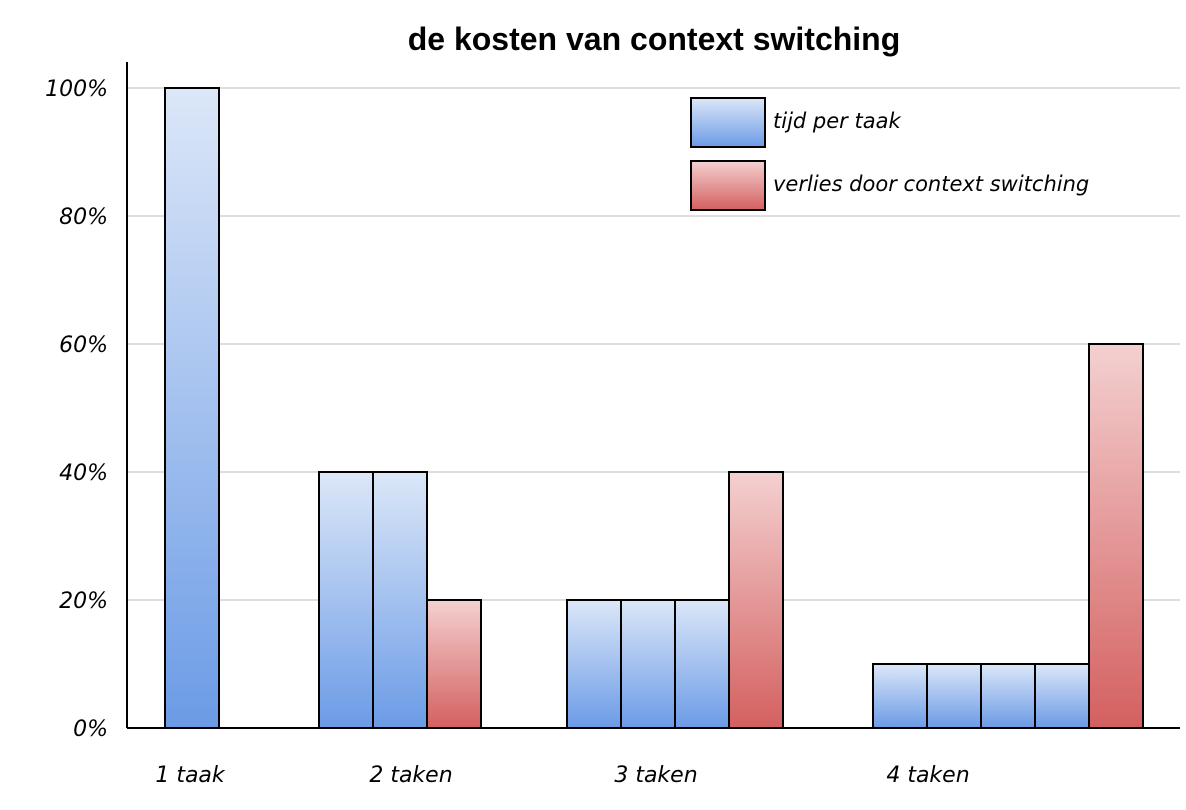 Image resolution: width=1186 pixels, height=810 pixels. I want to click on y-tick-label: 20%, so click(83, 601).